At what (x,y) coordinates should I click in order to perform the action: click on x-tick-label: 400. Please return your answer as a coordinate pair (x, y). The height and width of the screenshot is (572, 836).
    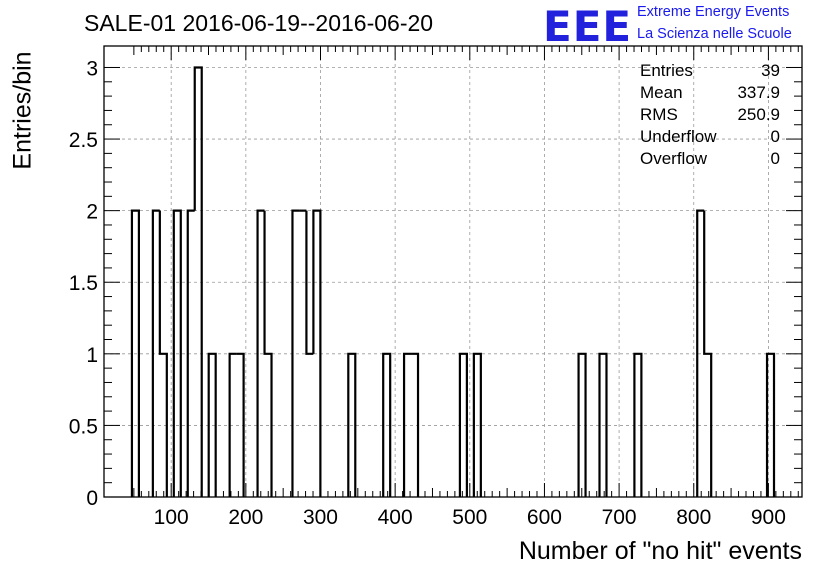
    Looking at the image, I should click on (395, 517).